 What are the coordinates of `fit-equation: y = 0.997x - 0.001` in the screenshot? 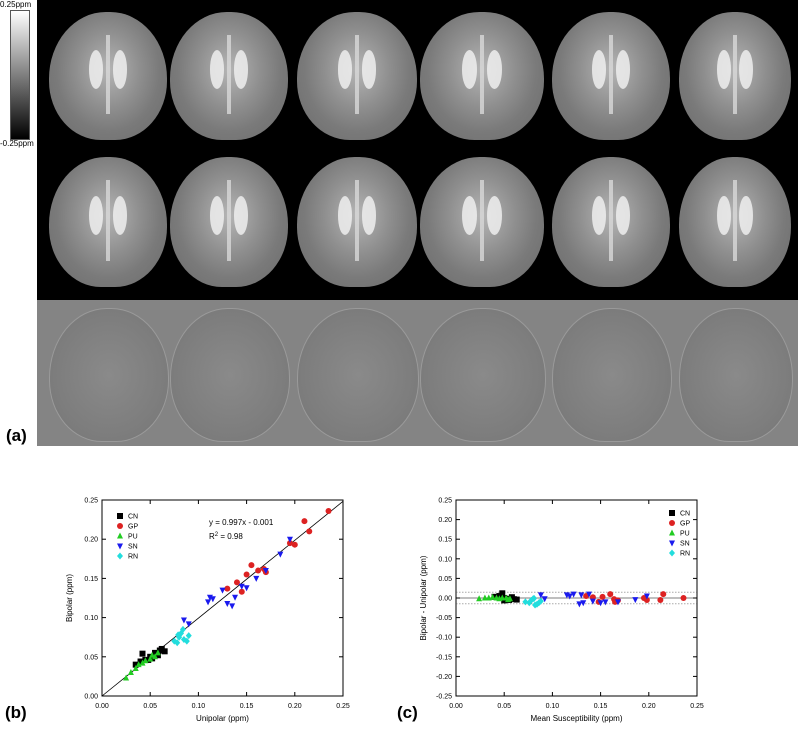 It's located at (241, 522).